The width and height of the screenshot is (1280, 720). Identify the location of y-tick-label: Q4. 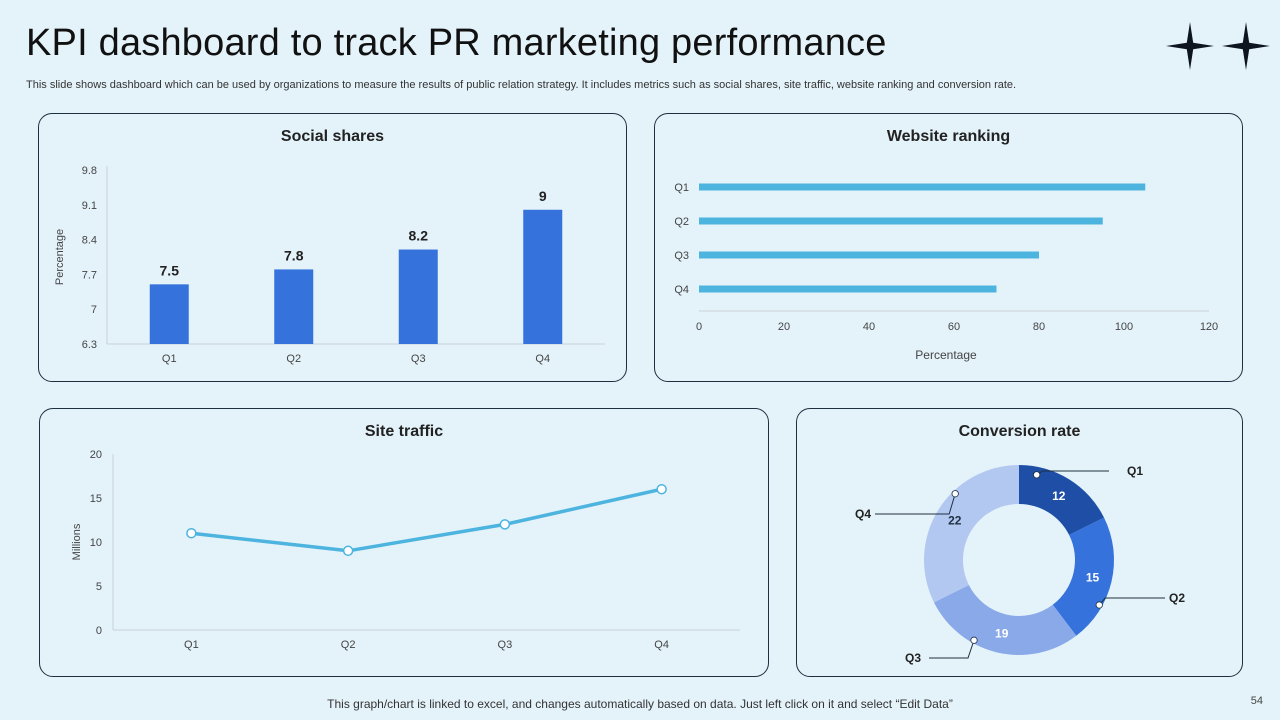
(681, 290).